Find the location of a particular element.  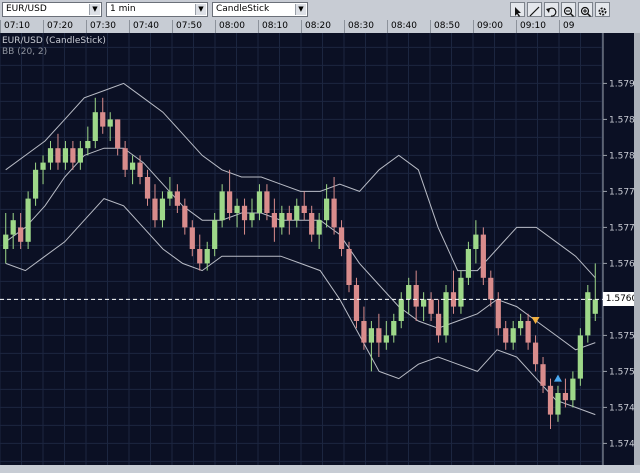

time-axis-label: 07:40 is located at coordinates (150, 26).